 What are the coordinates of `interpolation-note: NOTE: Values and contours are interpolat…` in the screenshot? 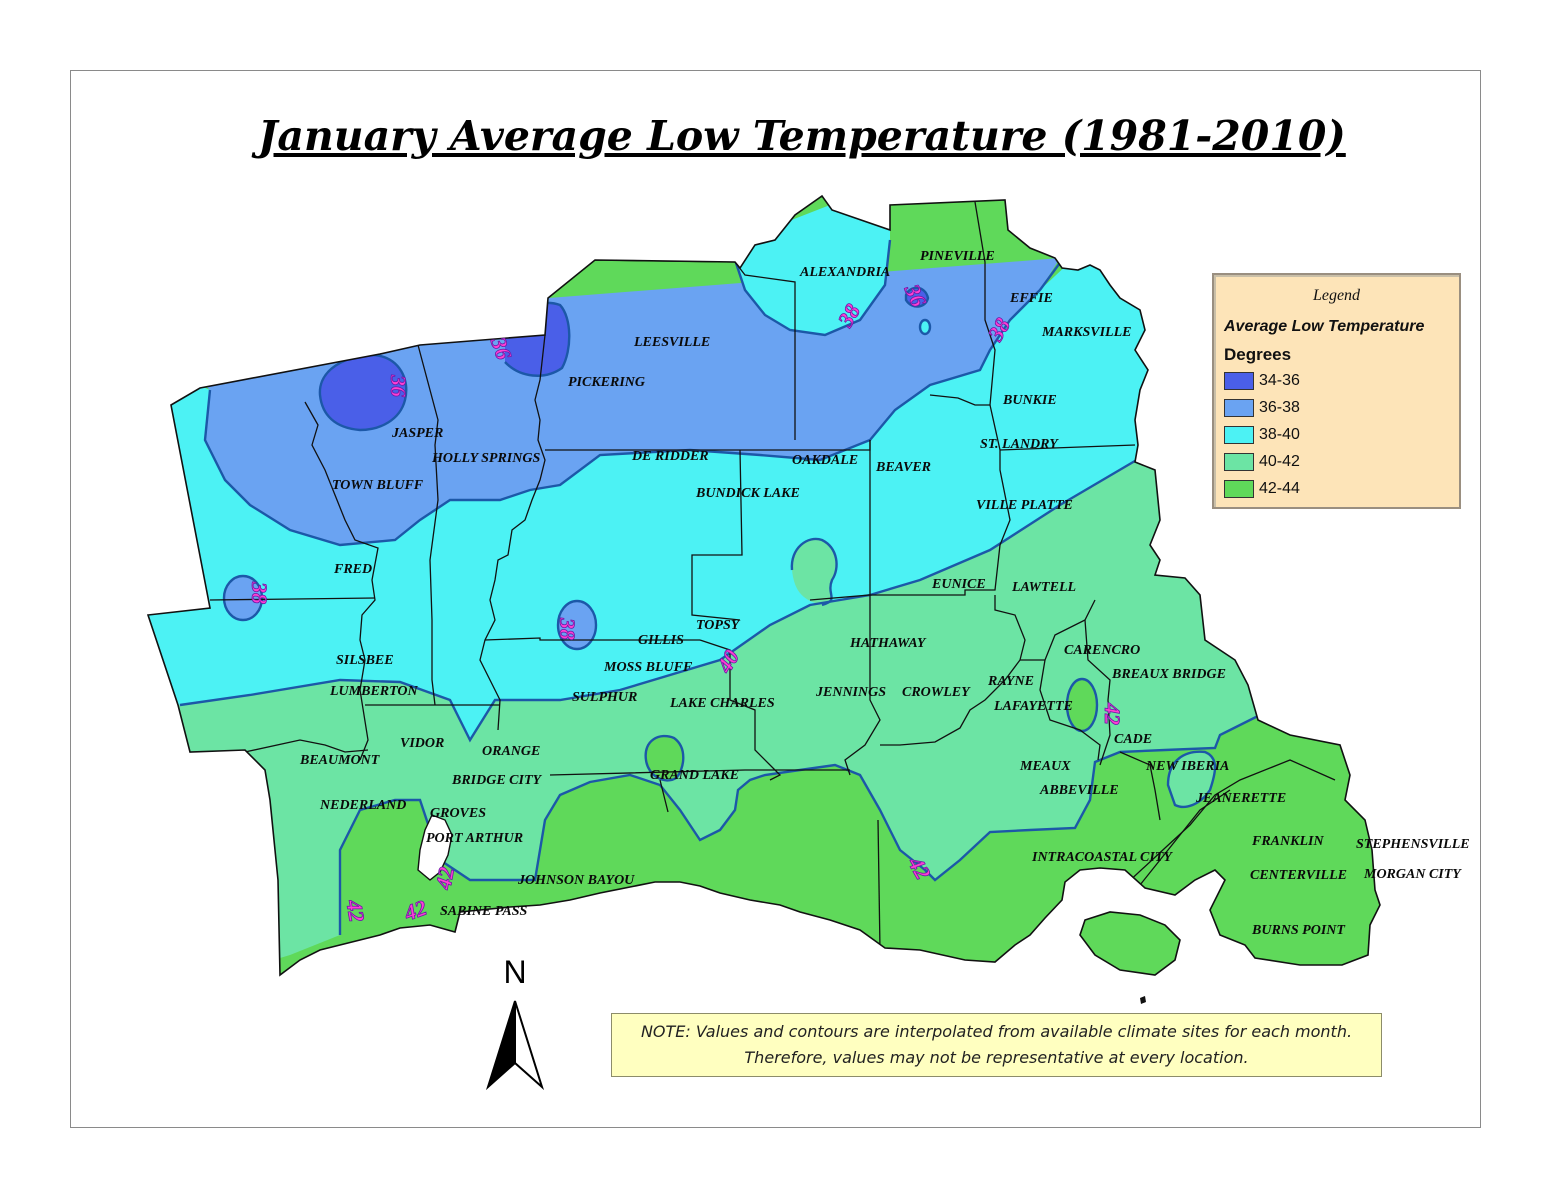 It's located at (996, 1045).